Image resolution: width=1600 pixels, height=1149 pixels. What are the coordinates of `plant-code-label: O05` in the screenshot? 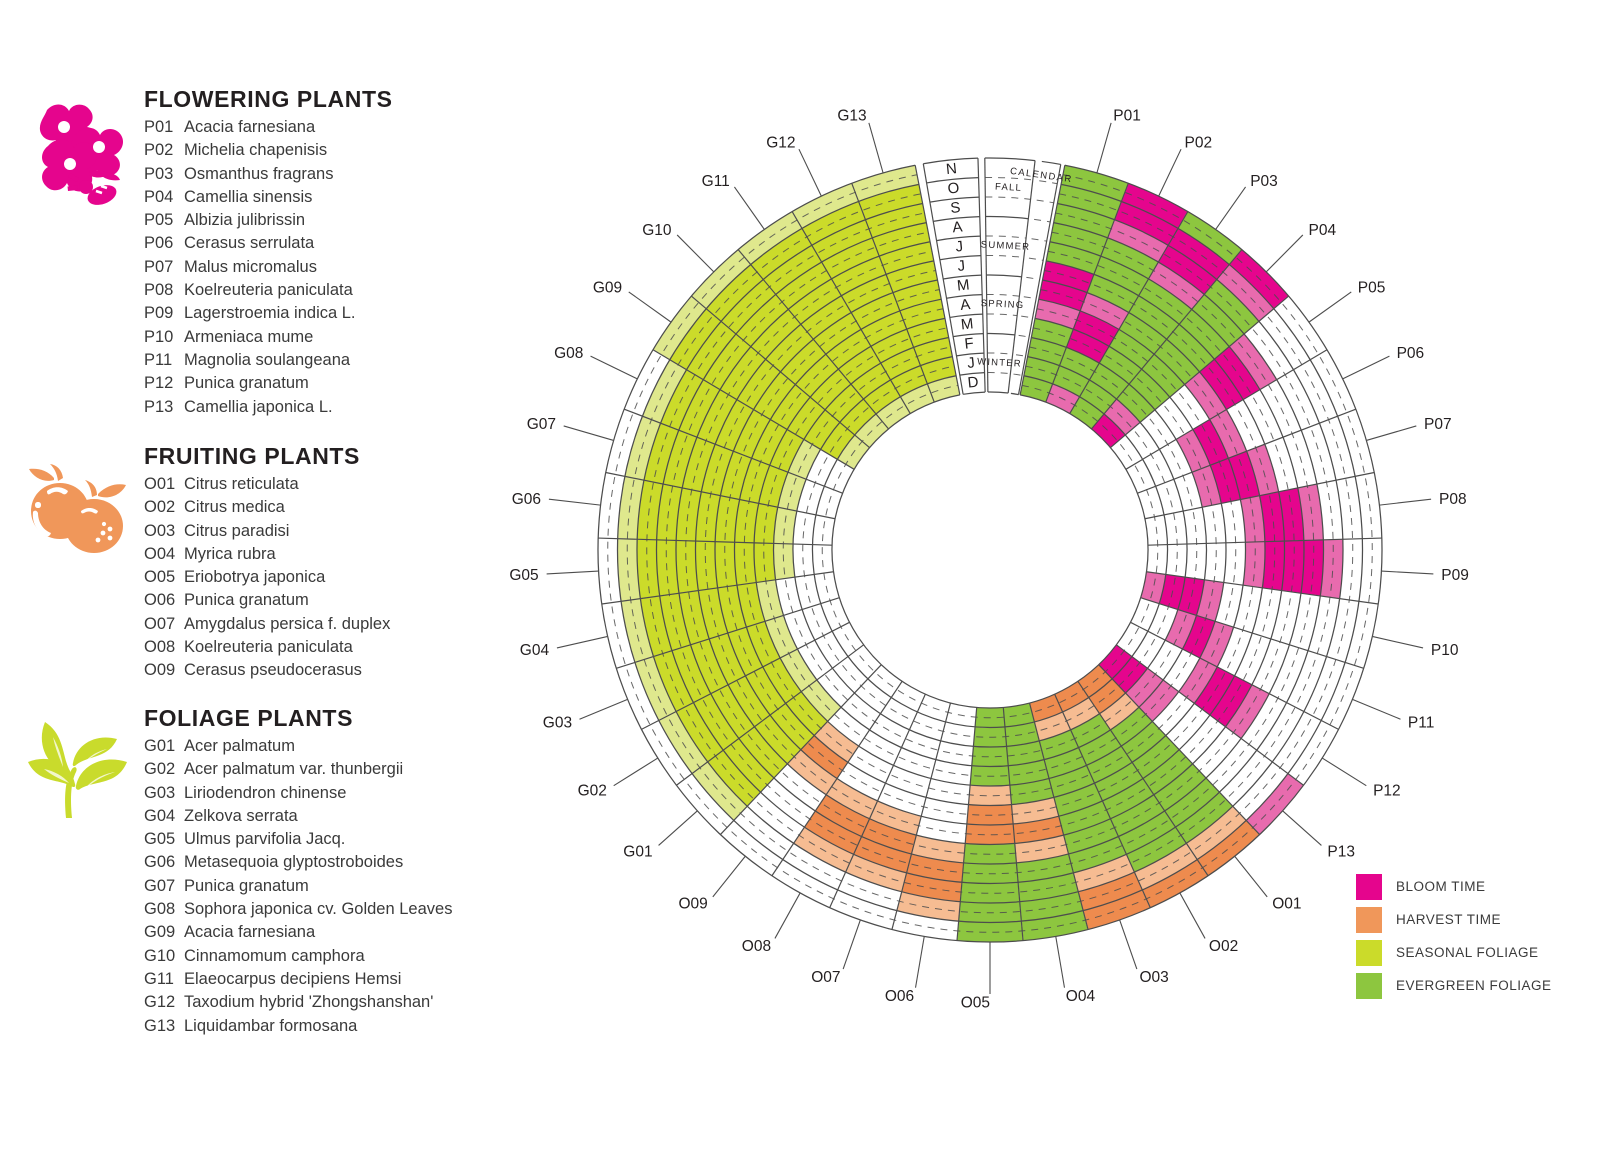 It's located at (975, 1003).